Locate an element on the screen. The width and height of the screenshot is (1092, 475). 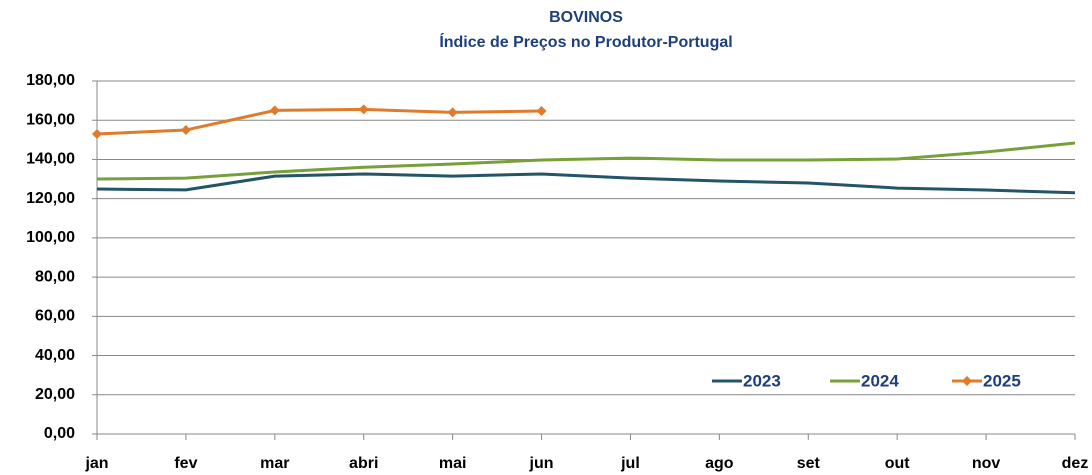
x-tick-label: mai is located at coordinates (453, 463).